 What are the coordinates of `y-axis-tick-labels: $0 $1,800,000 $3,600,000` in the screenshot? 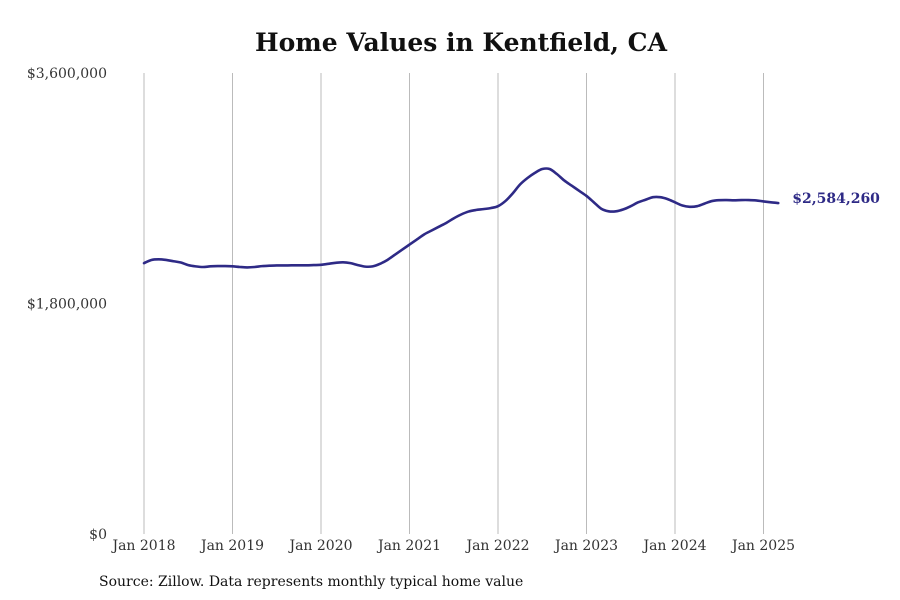 It's located at (67, 304).